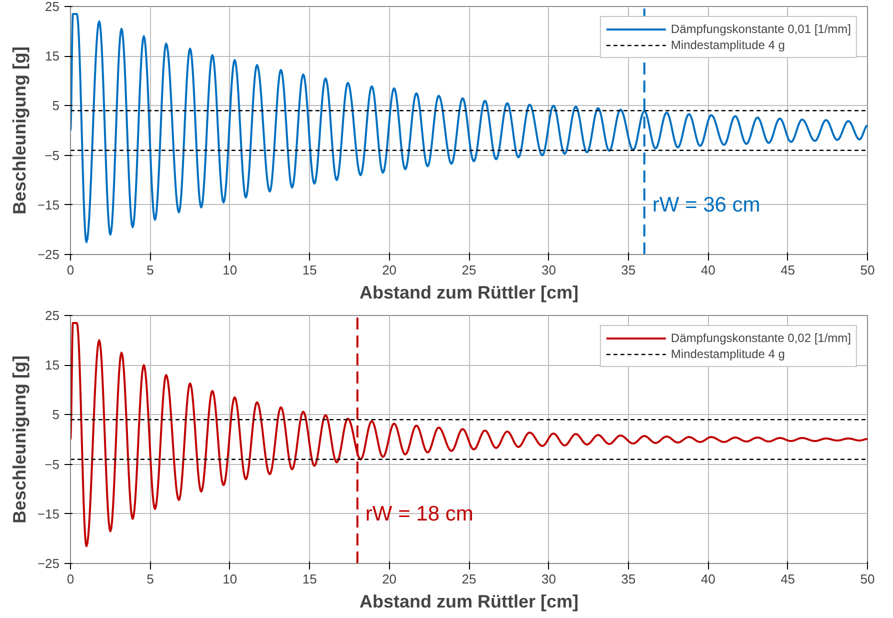 The width and height of the screenshot is (893, 618). I want to click on ref-line-label: rW = 18 cm, so click(419, 514).